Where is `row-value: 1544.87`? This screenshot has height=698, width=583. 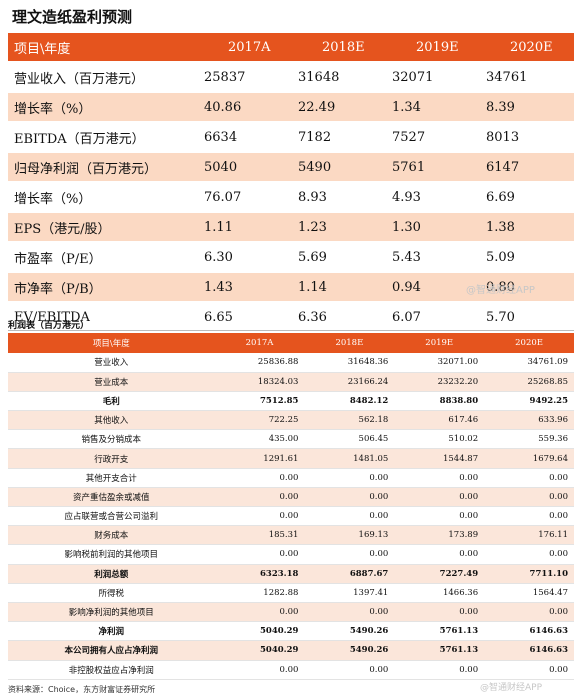 row-value: 1544.87 is located at coordinates (439, 458).